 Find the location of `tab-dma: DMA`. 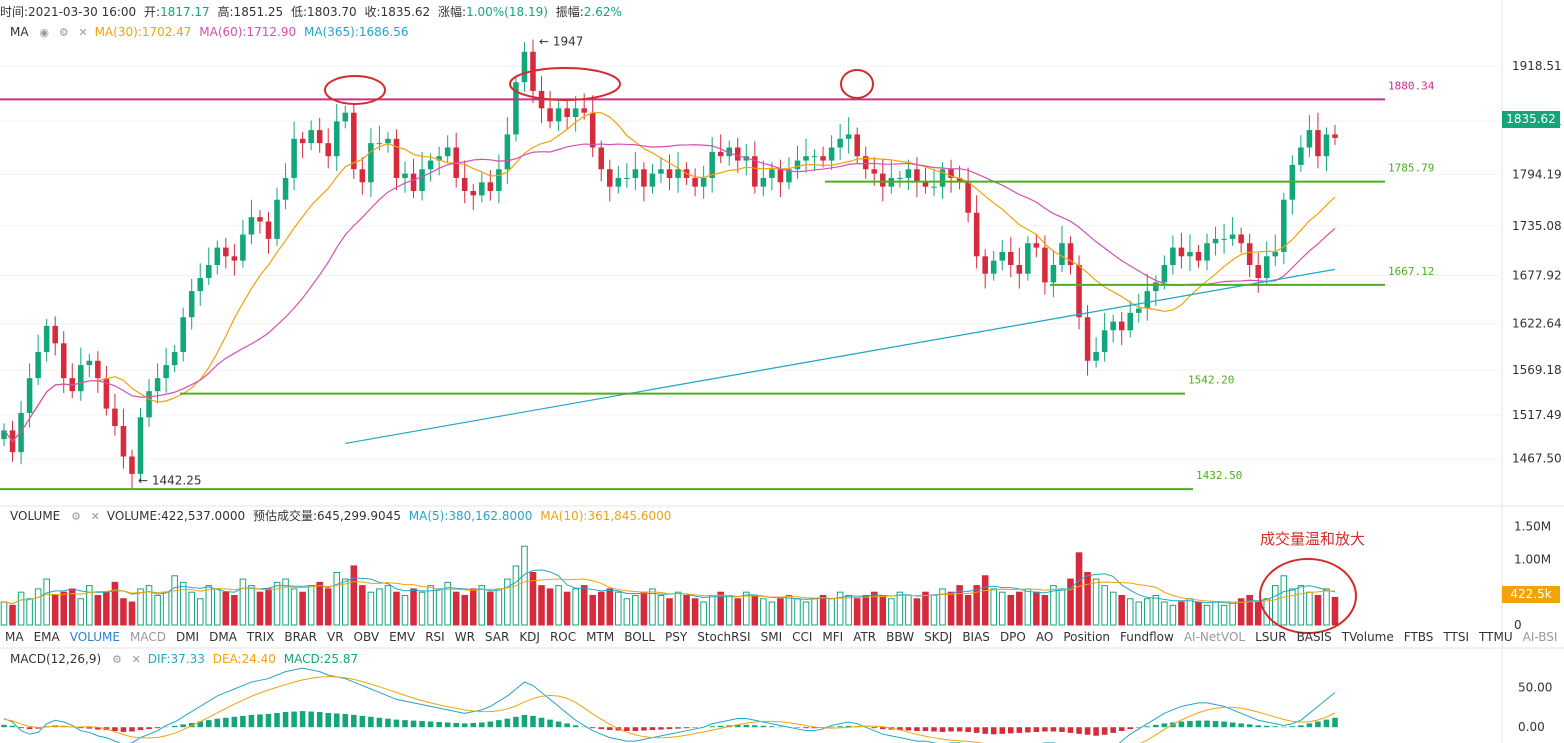

tab-dma: DMA is located at coordinates (223, 637).